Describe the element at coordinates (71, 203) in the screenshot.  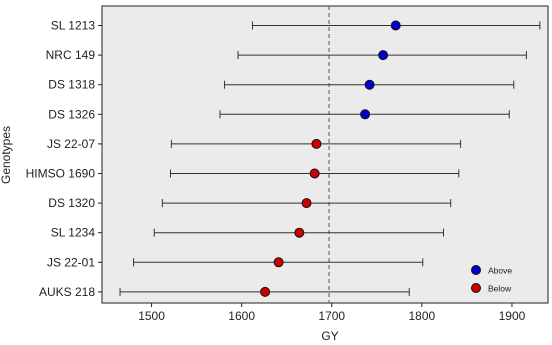
I see `y-tick-label: DS 1320` at that location.